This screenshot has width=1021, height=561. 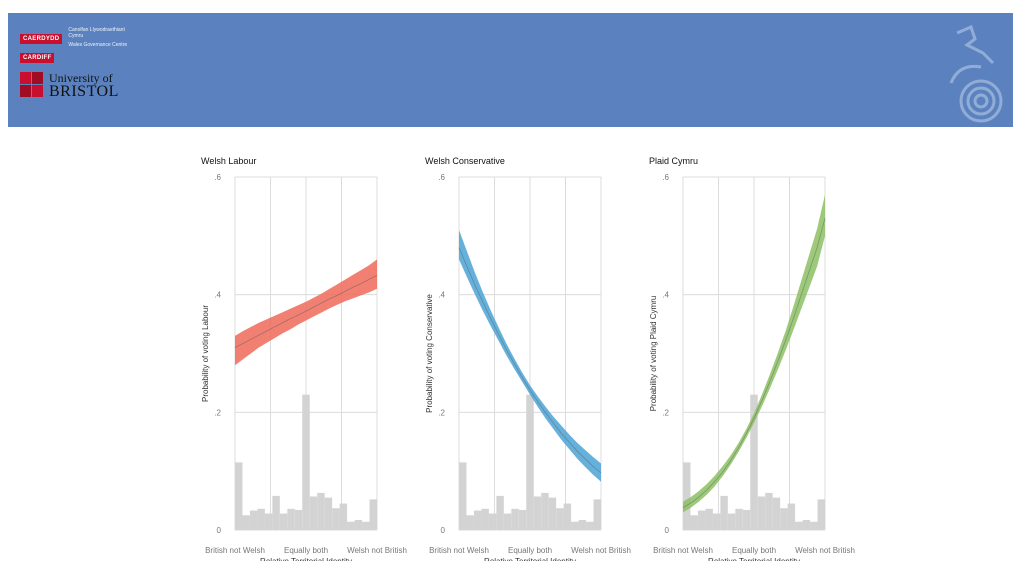 What do you see at coordinates (84, 91) in the screenshot?
I see `bristol-line-2: BRISTOL` at bounding box center [84, 91].